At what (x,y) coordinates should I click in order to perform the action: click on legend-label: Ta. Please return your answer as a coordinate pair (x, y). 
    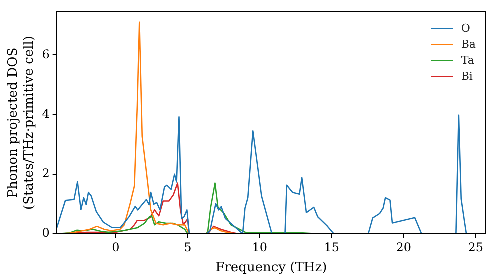
    Looking at the image, I should click on (467, 60).